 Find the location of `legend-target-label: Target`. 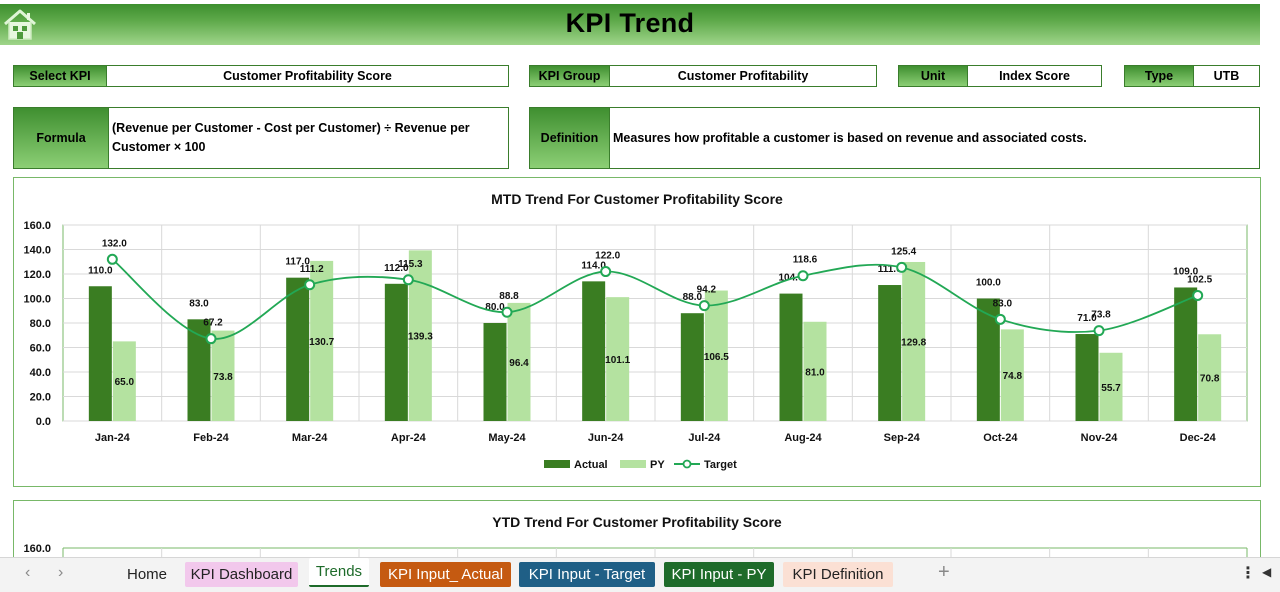

legend-target-label: Target is located at coordinates (720, 465).